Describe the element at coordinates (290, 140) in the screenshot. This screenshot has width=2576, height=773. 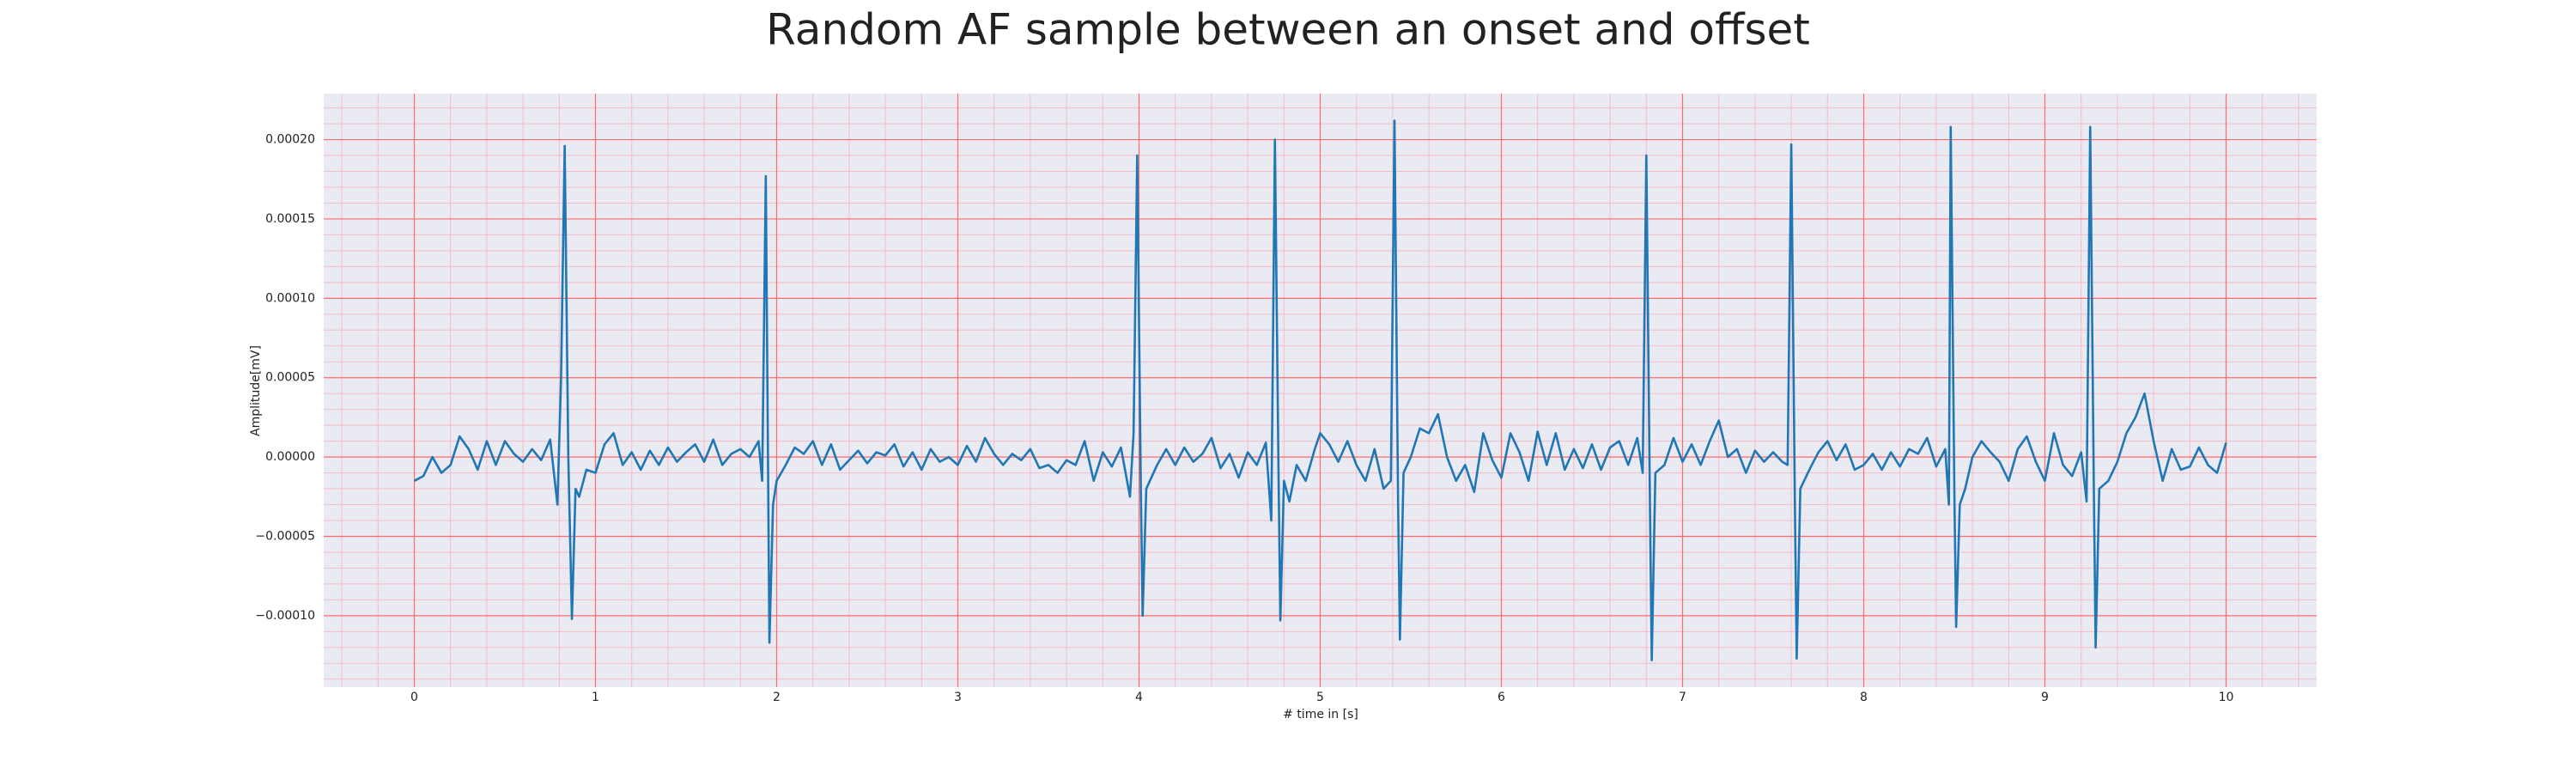
I see `y-tick-label: 0.00020` at that location.